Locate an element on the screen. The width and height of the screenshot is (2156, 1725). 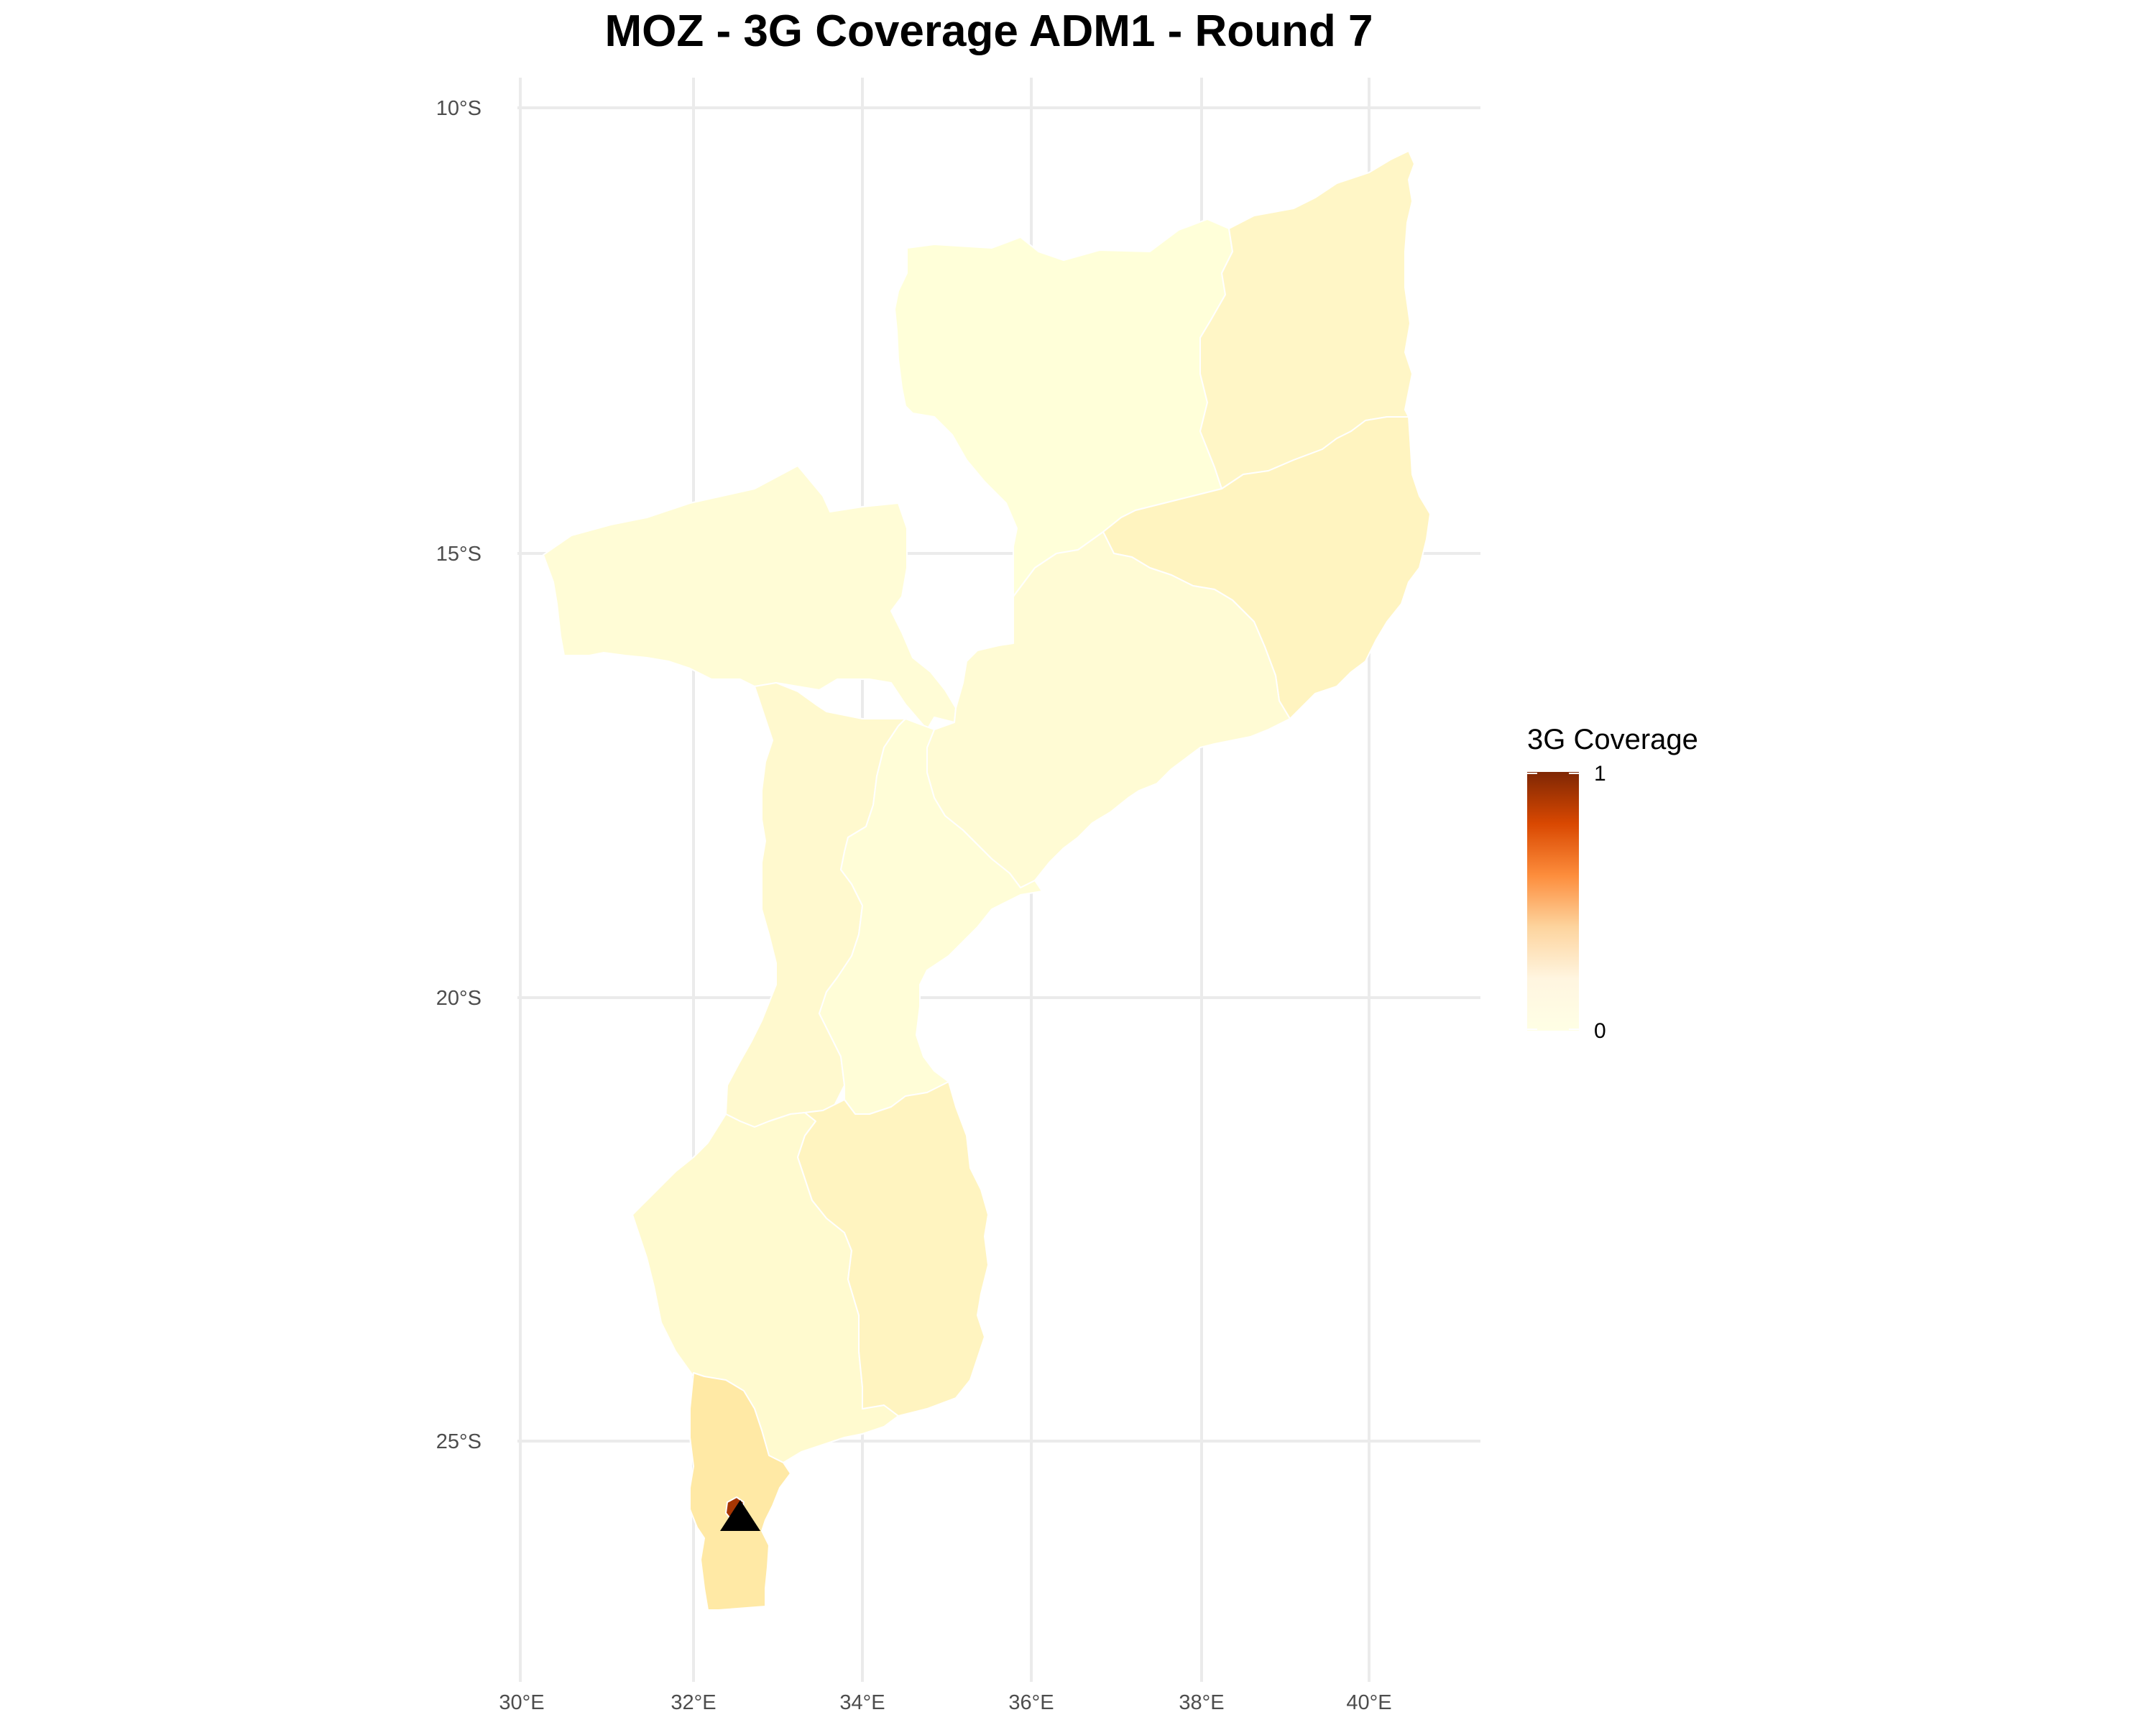
legend: 3G Coverage 1 0 is located at coordinates (1612, 883).